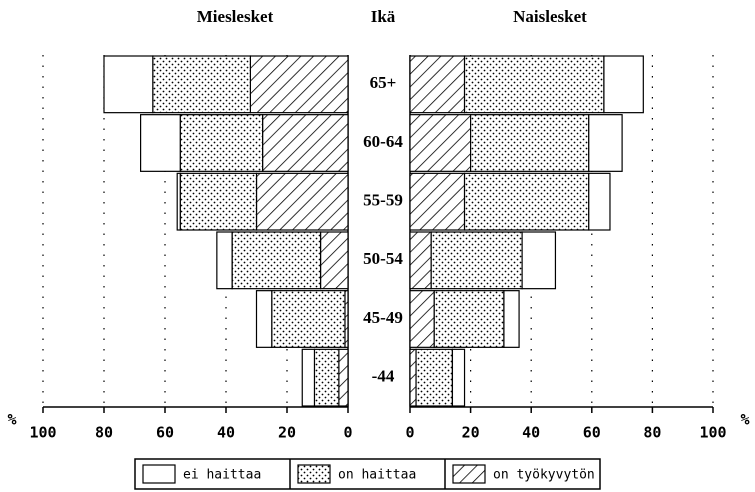 The image size is (755, 492). I want to click on category-label: 50-54, so click(383, 258).